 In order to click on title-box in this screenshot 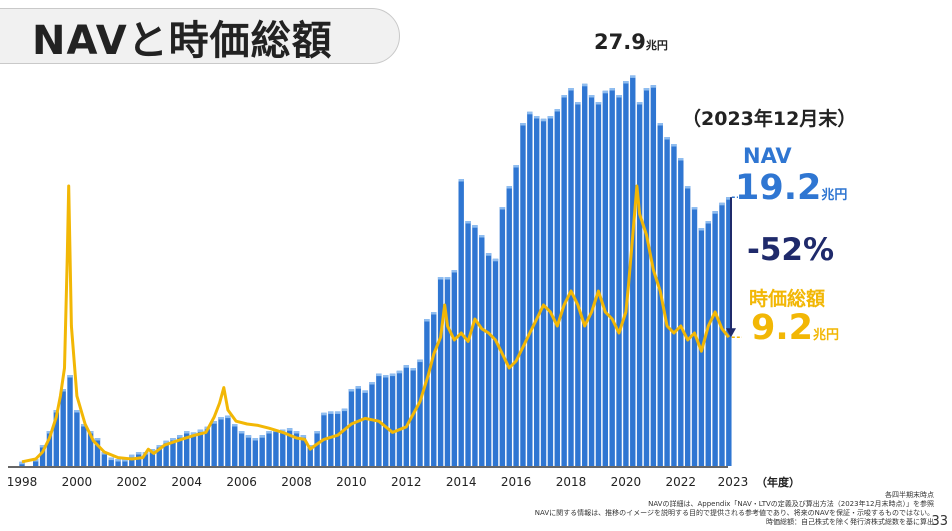, I will do `click(200, 36)`.